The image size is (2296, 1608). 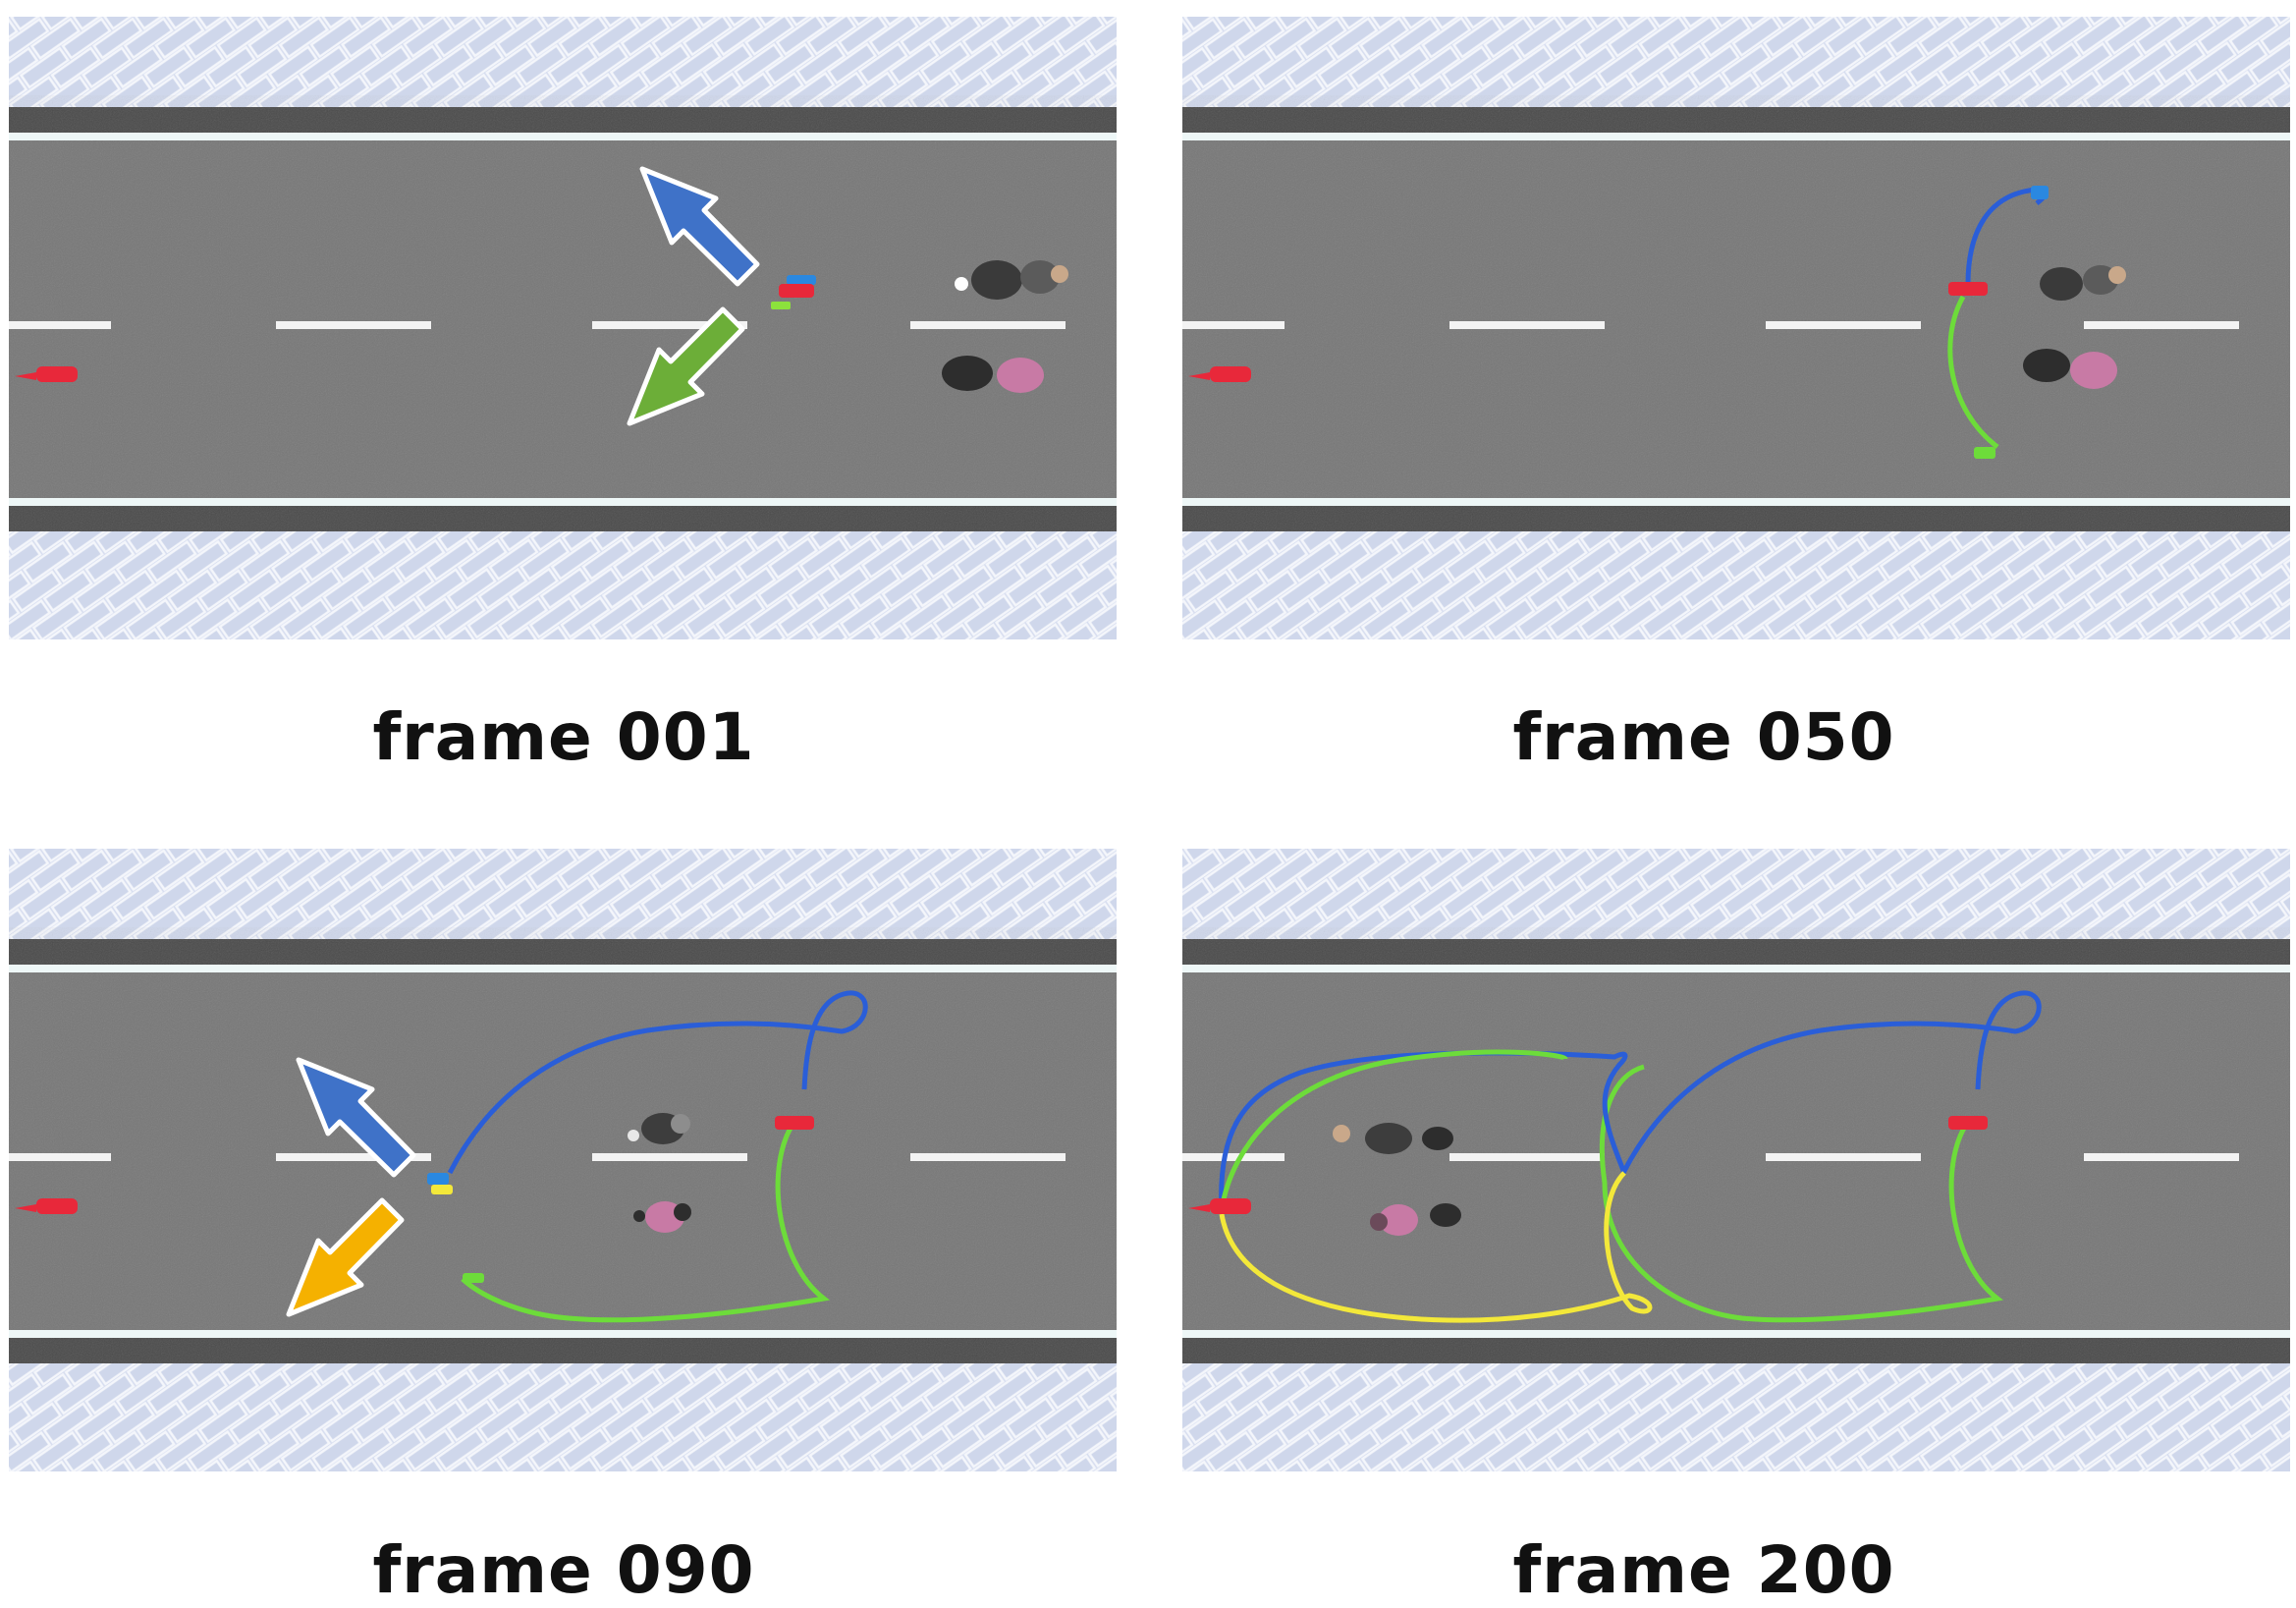 I want to click on path-green-right, so click(x=1801, y=1194).